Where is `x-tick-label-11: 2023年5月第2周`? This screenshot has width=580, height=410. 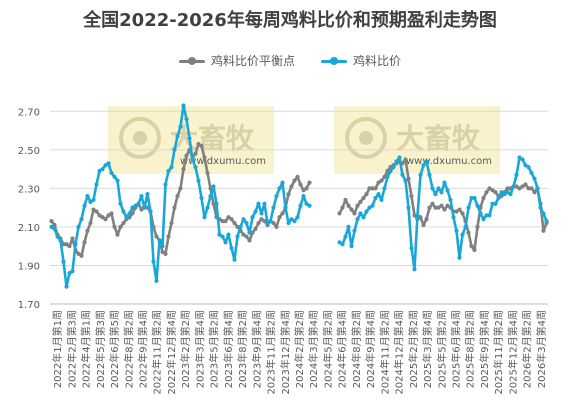
x-tick-label-11: 2023年5月第2周 is located at coordinates (214, 349).